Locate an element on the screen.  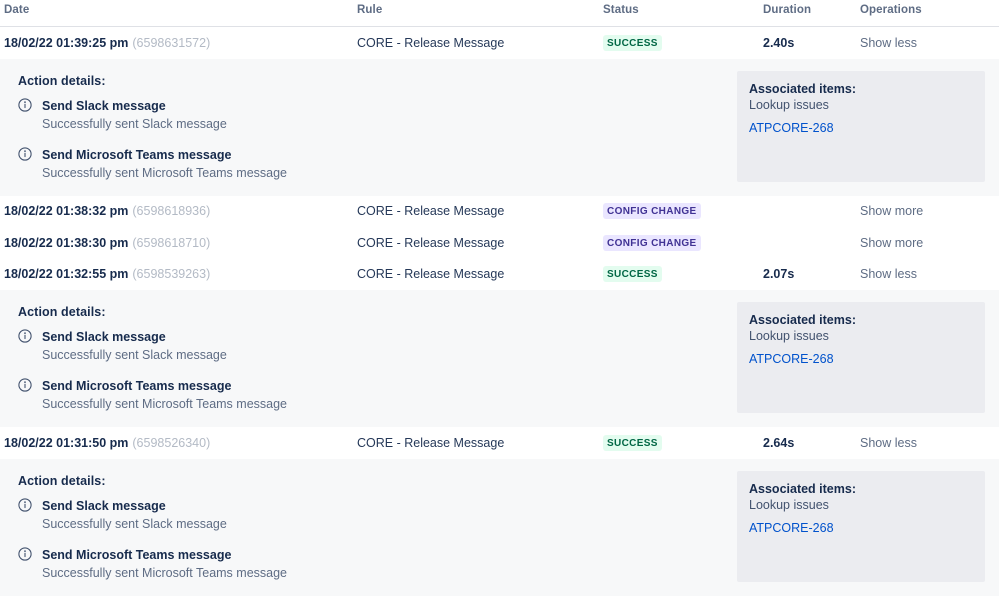
row-audit-id: (6598618710) is located at coordinates (171, 242).